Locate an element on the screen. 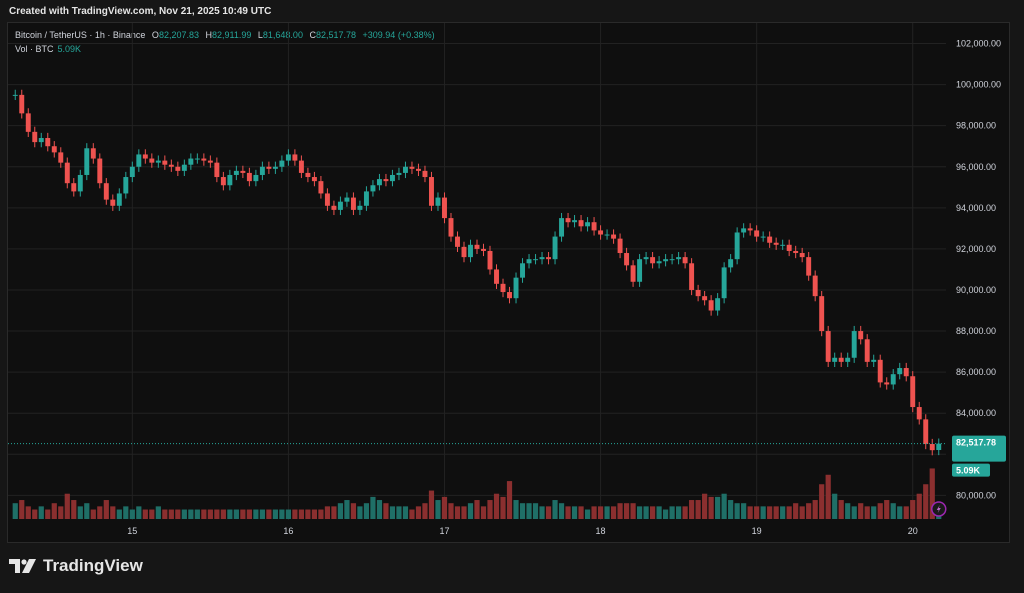 The height and width of the screenshot is (593, 1024). high-value: 82,911.99 is located at coordinates (232, 35).